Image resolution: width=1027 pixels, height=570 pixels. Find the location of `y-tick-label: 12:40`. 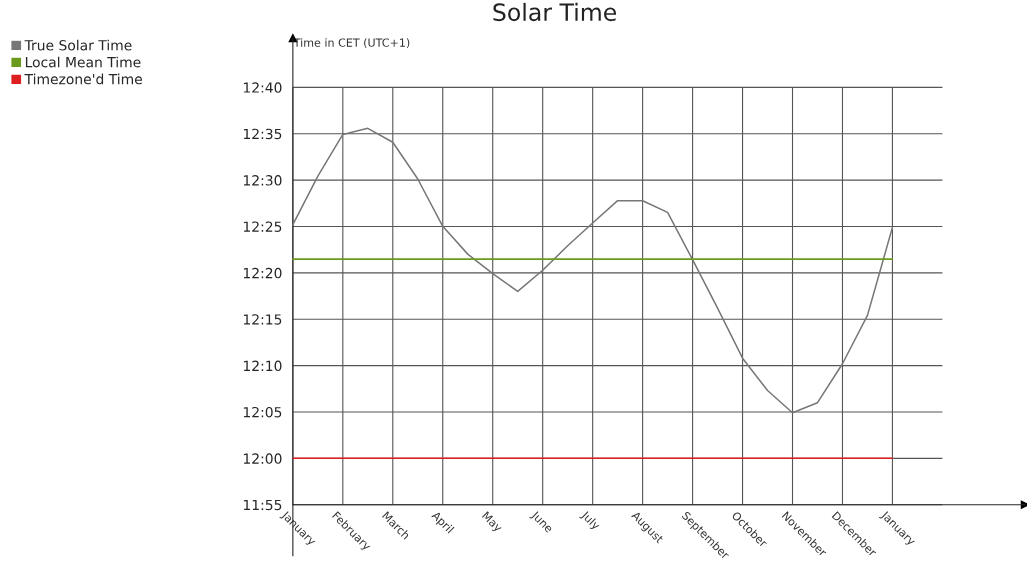

y-tick-label: 12:40 is located at coordinates (262, 87).